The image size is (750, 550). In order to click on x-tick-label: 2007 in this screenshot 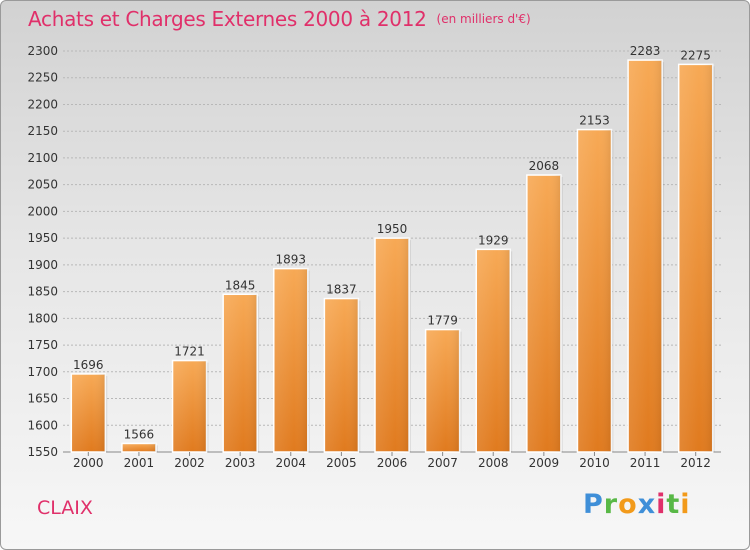, I will do `click(442, 463)`.